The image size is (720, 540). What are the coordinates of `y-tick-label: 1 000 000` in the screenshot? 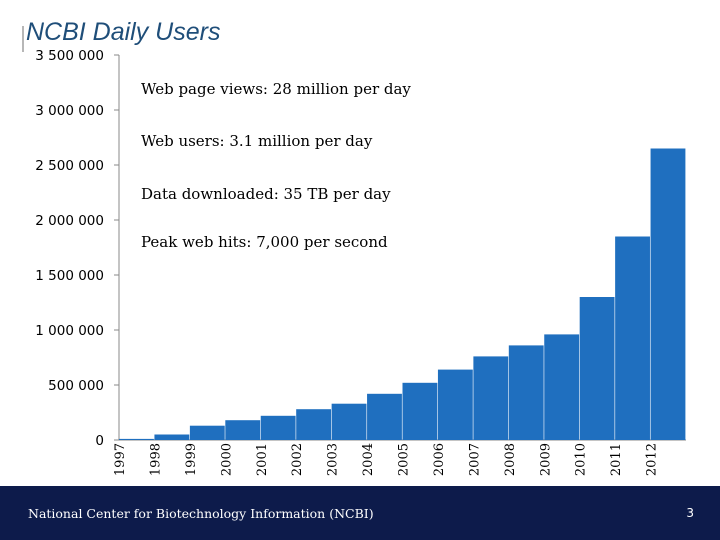 It's located at (69, 331).